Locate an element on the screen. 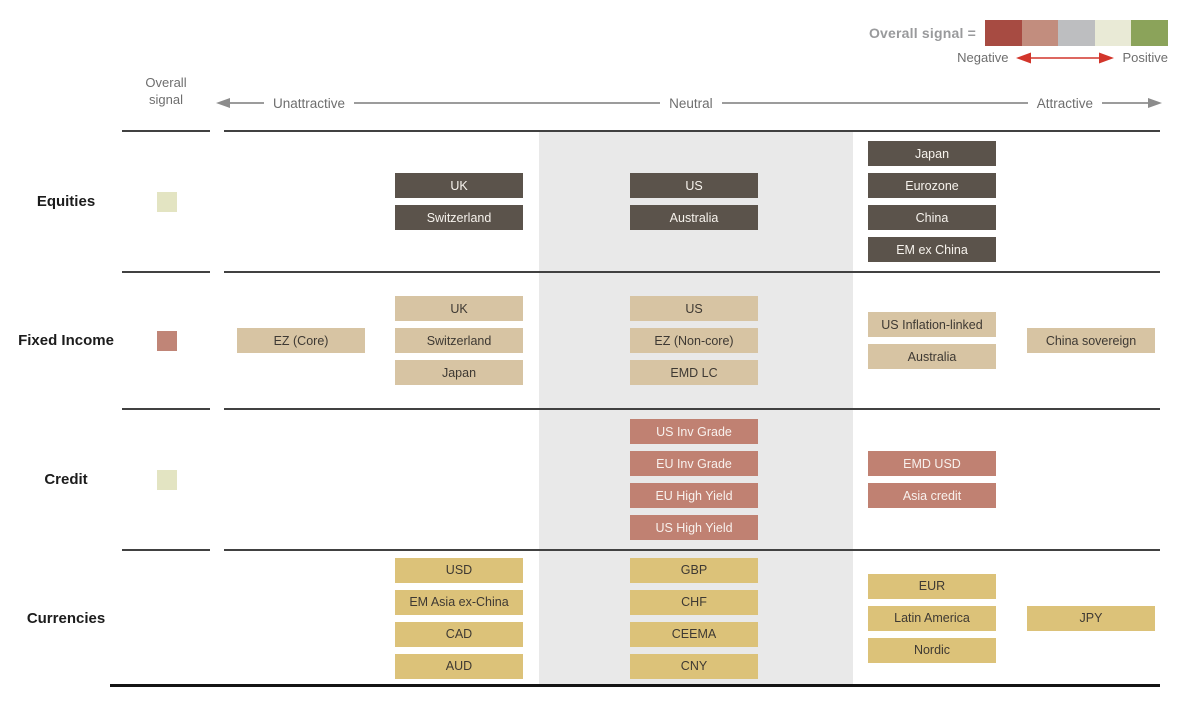  asset-box: CNY is located at coordinates (694, 666).